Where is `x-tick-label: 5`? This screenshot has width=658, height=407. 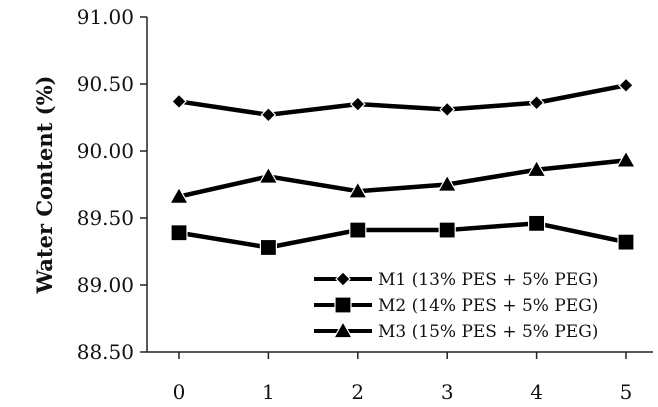 x-tick-label: 5 is located at coordinates (626, 392).